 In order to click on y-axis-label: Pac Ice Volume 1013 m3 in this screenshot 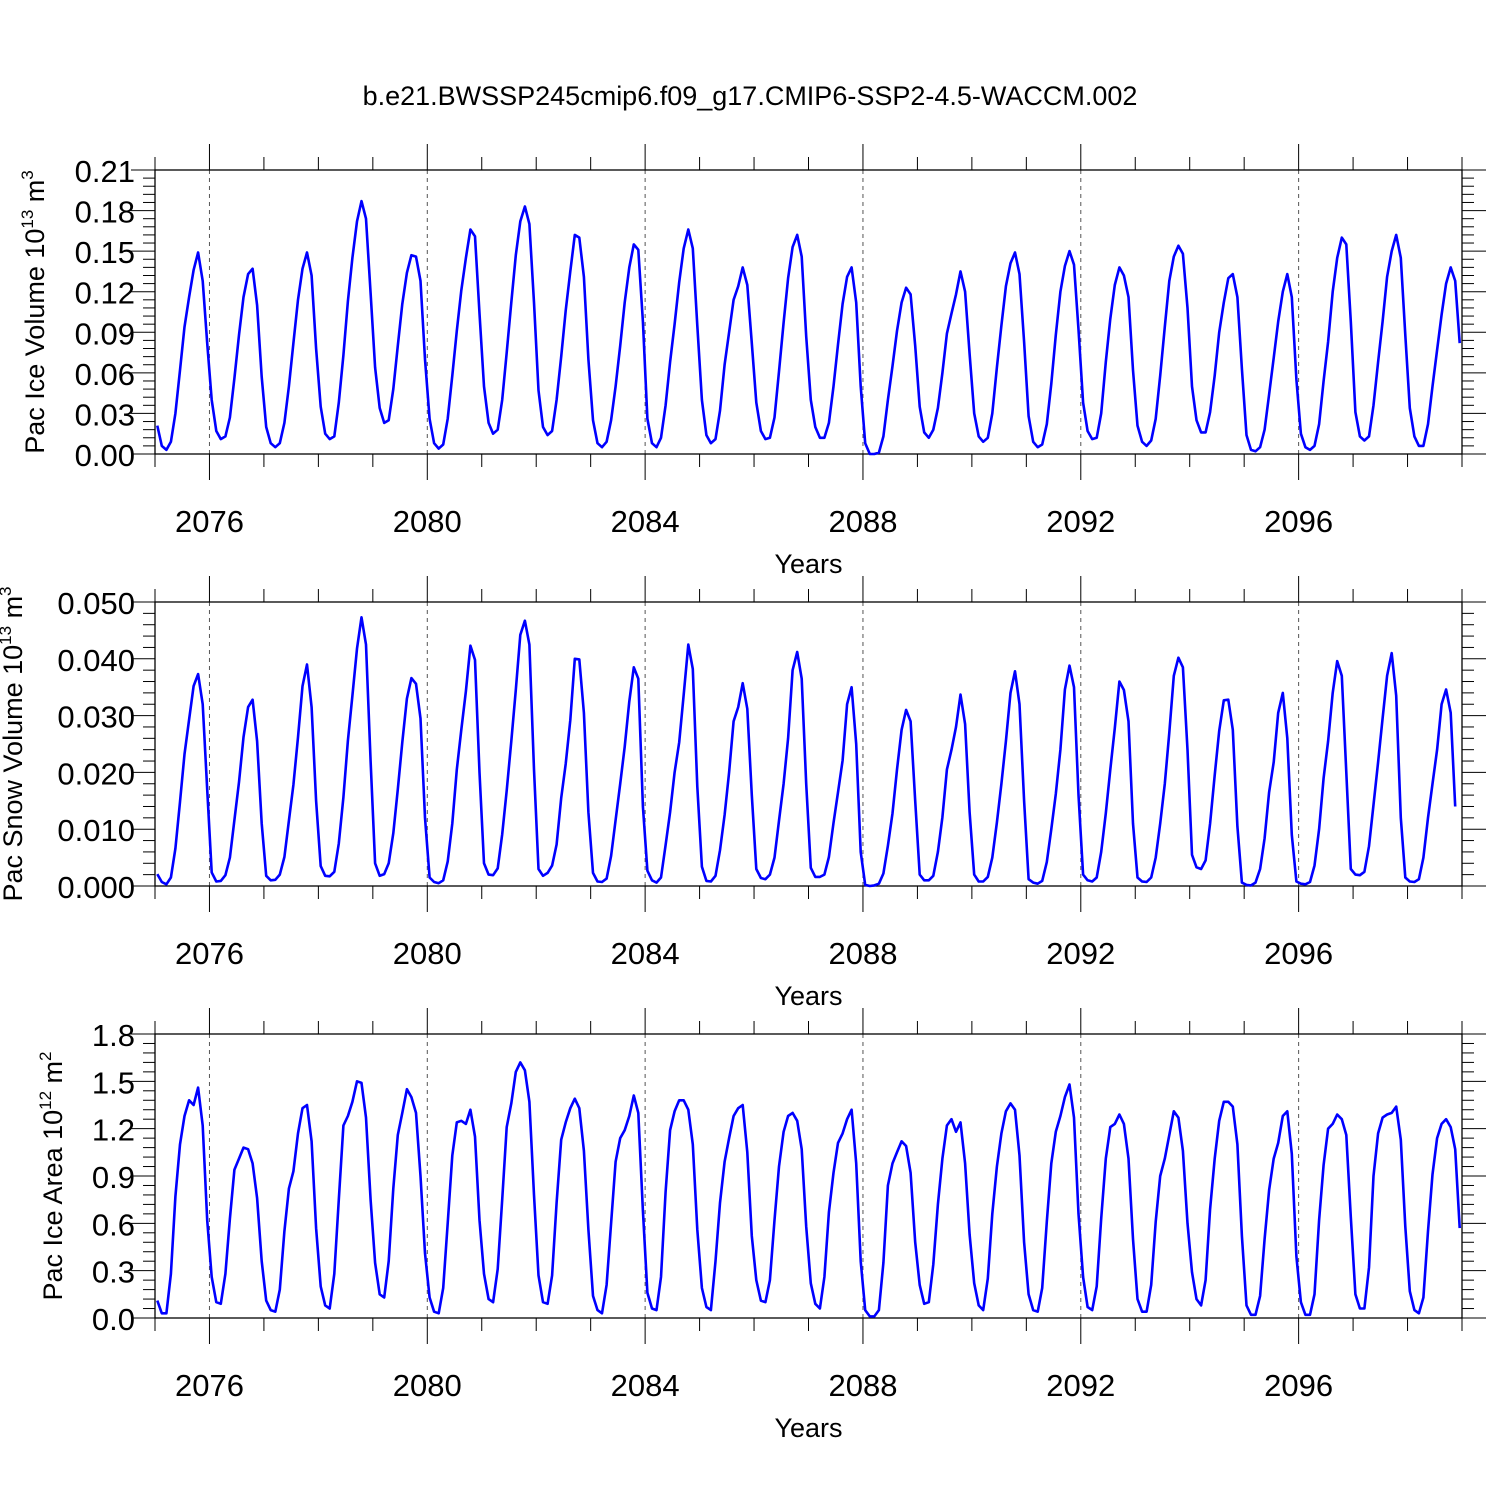, I will do `click(34, 312)`.